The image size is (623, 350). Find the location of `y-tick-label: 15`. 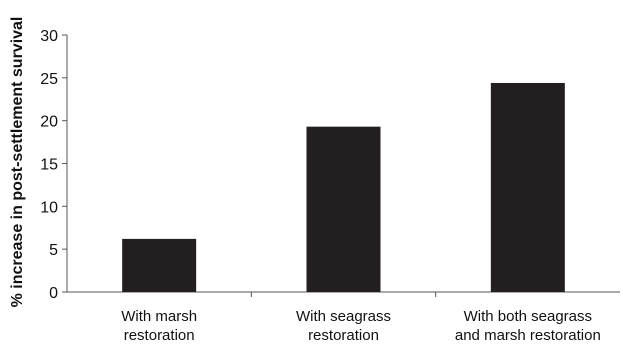

y-tick-label: 15 is located at coordinates (49, 165).